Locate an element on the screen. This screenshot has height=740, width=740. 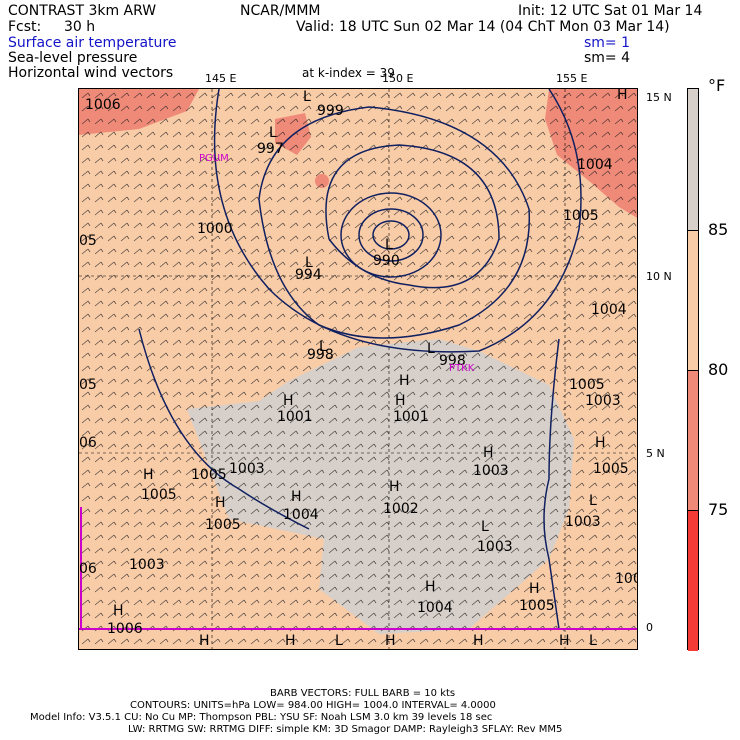
lon-label-150: 150 E is located at coordinates (398, 78).